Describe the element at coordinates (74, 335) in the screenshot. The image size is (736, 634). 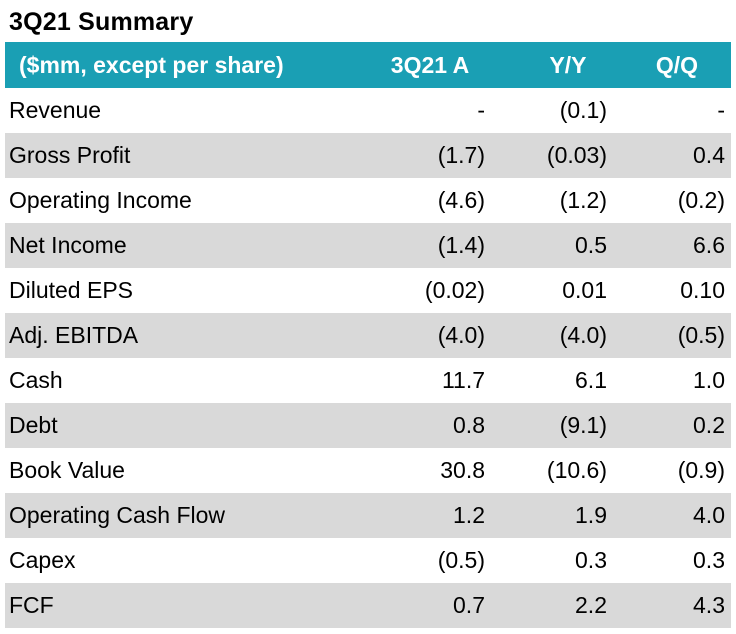
I see `row-label: Adj. EBITDA` at that location.